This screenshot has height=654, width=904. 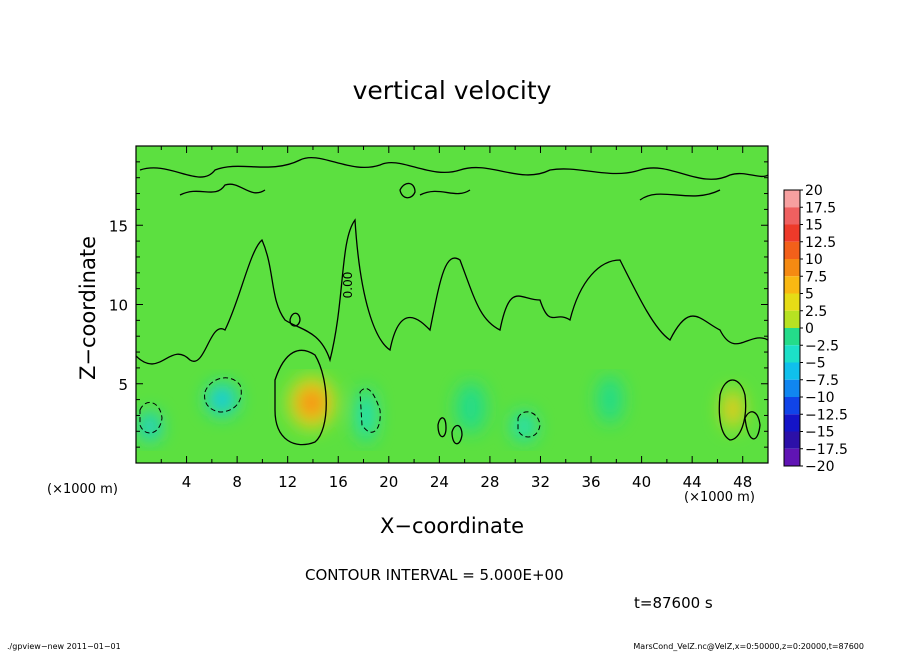 What do you see at coordinates (64, 646) in the screenshot?
I see `footer-left: ./gpview−new 2011−01−01` at bounding box center [64, 646].